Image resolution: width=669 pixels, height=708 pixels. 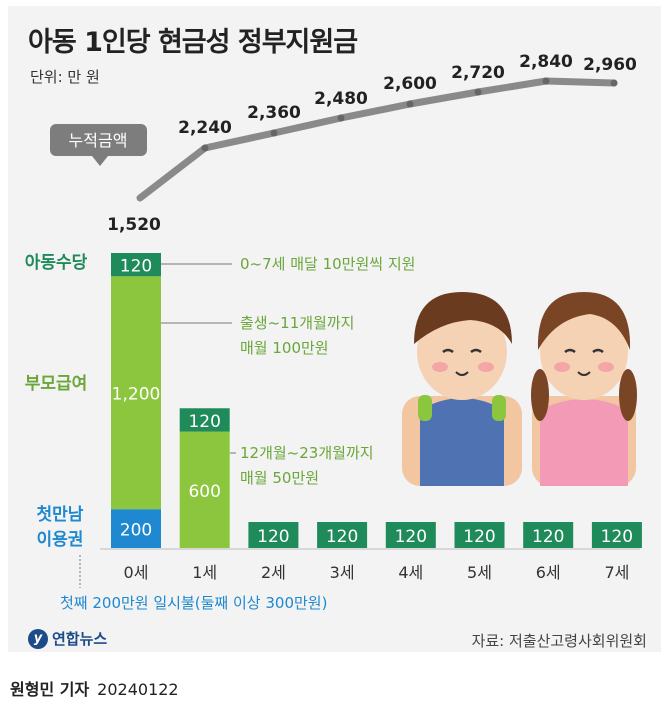 I want to click on date: 20240122, so click(x=138, y=689).